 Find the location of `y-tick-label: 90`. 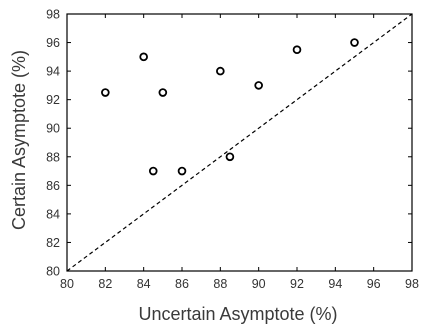

y-tick-label: 90 is located at coordinates (53, 129).